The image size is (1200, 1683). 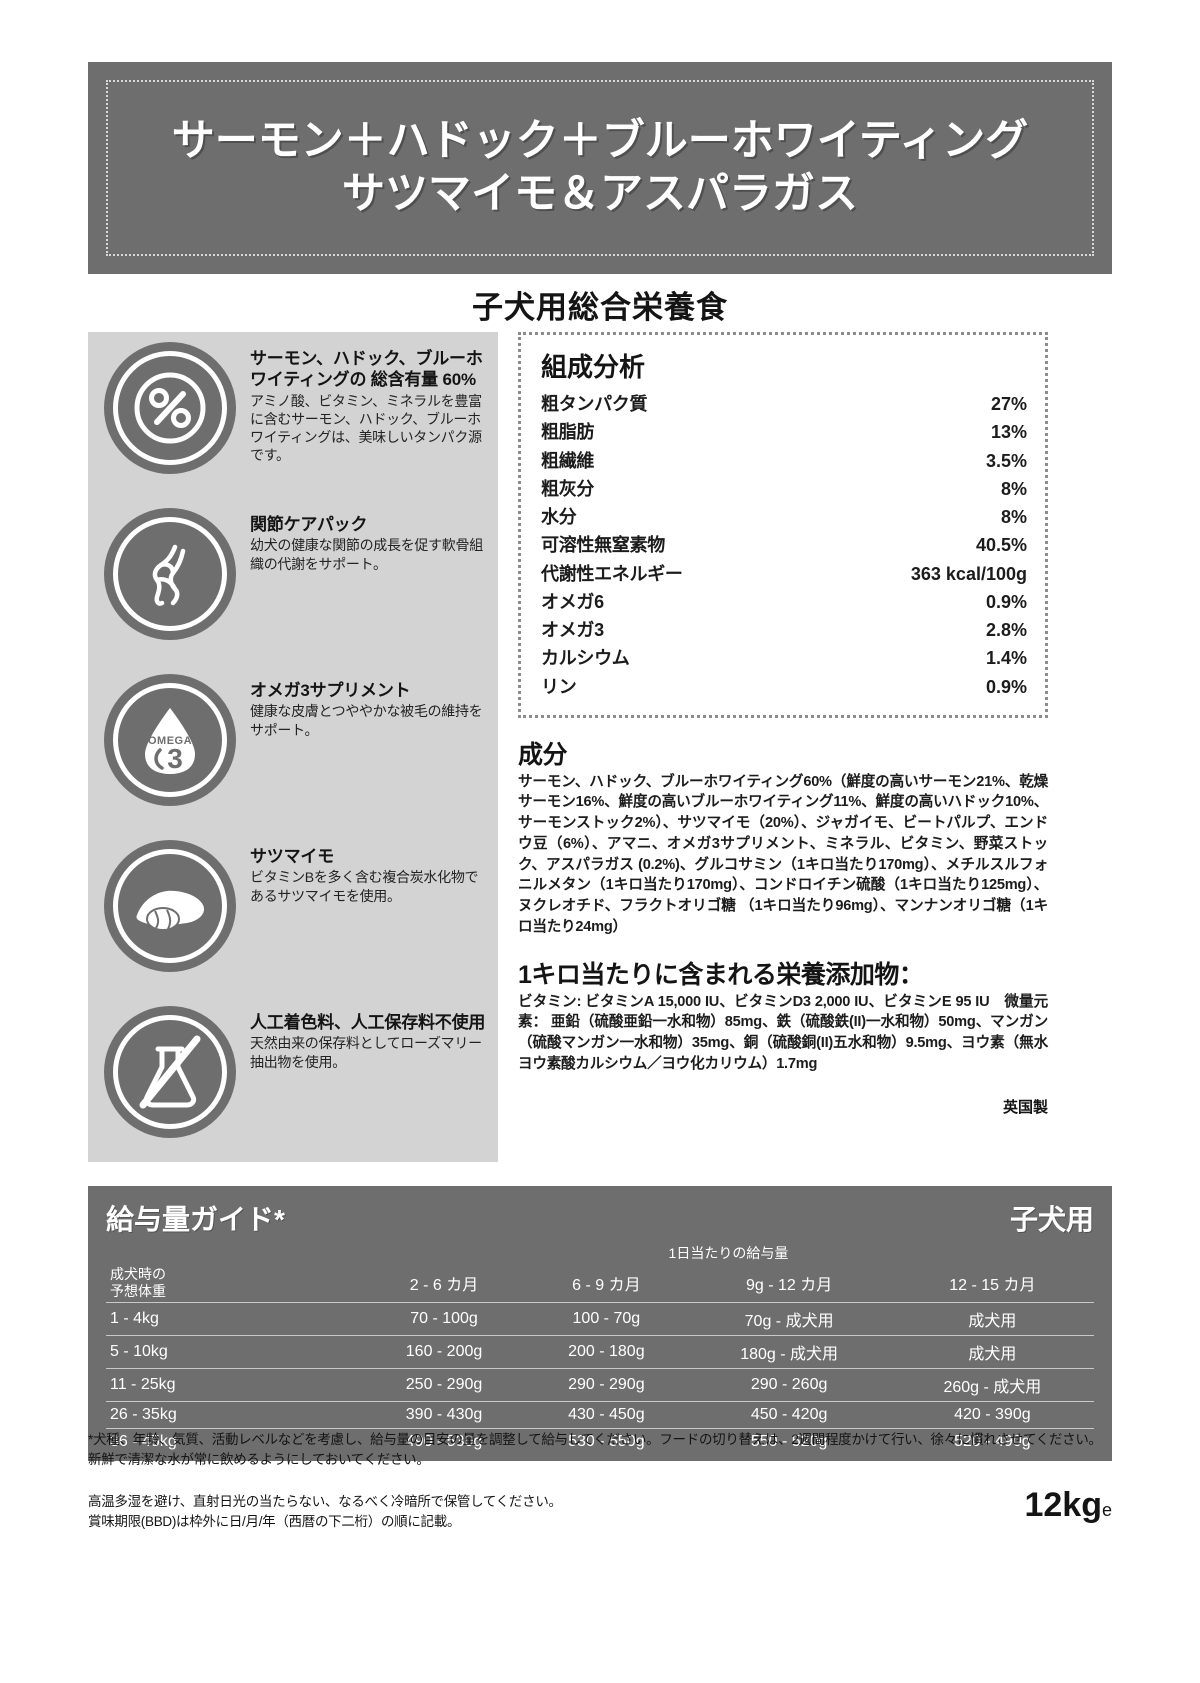 I want to click on analysis-label: オメガ6, so click(x=572, y=601).